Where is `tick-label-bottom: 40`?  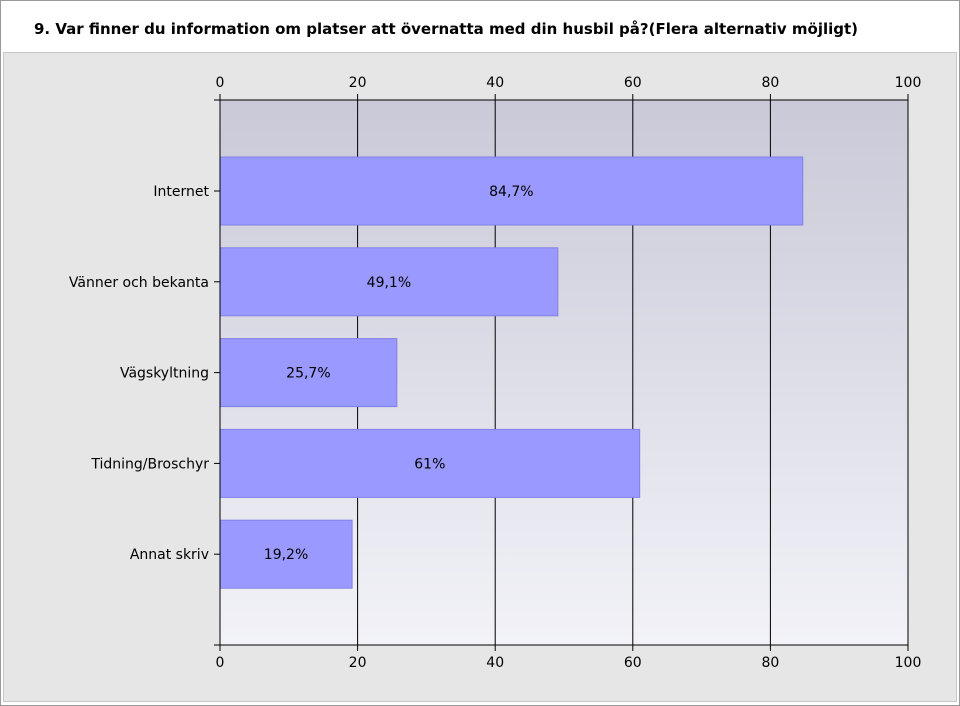
tick-label-bottom: 40 is located at coordinates (495, 663).